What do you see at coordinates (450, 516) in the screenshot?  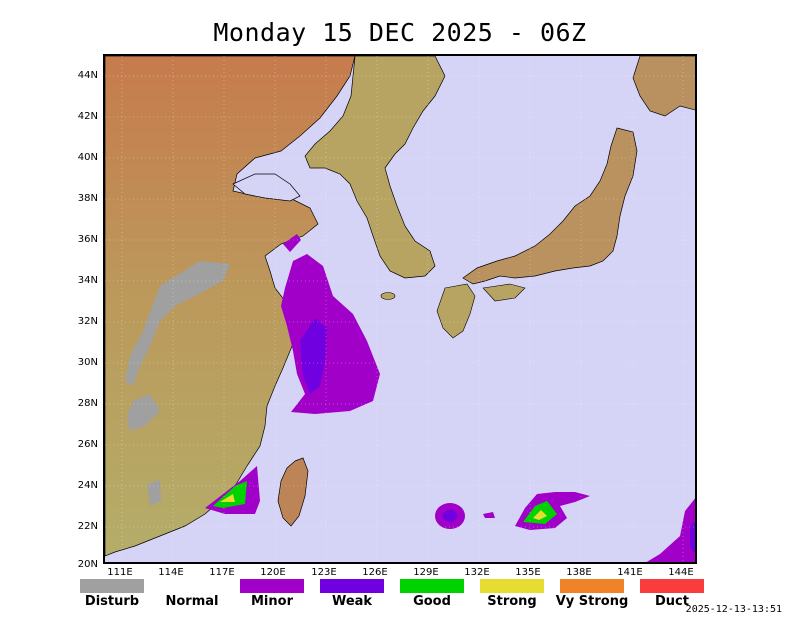 I see `weak-region-east` at bounding box center [450, 516].